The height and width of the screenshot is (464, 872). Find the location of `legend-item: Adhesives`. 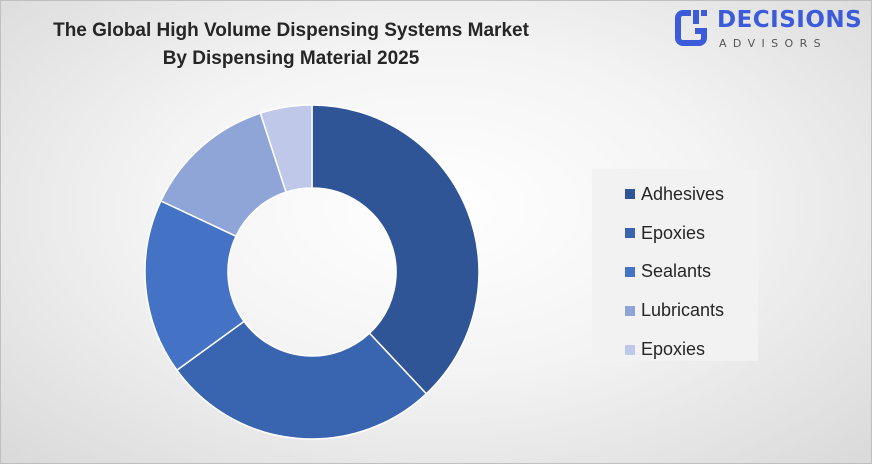

legend-item: Adhesives is located at coordinates (675, 194).